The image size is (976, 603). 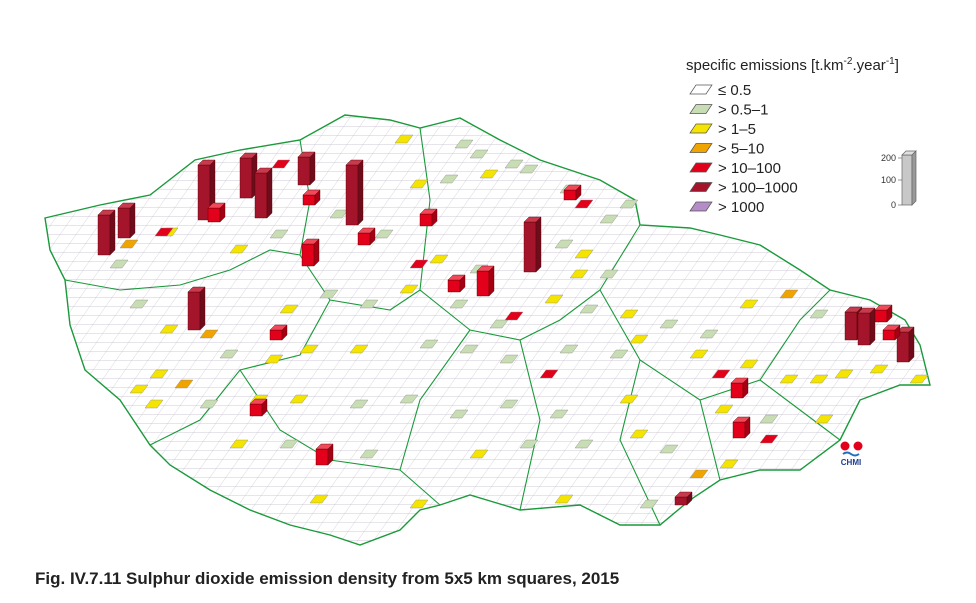 What do you see at coordinates (893, 205) in the screenshot?
I see `scale-tick-label: 0` at bounding box center [893, 205].